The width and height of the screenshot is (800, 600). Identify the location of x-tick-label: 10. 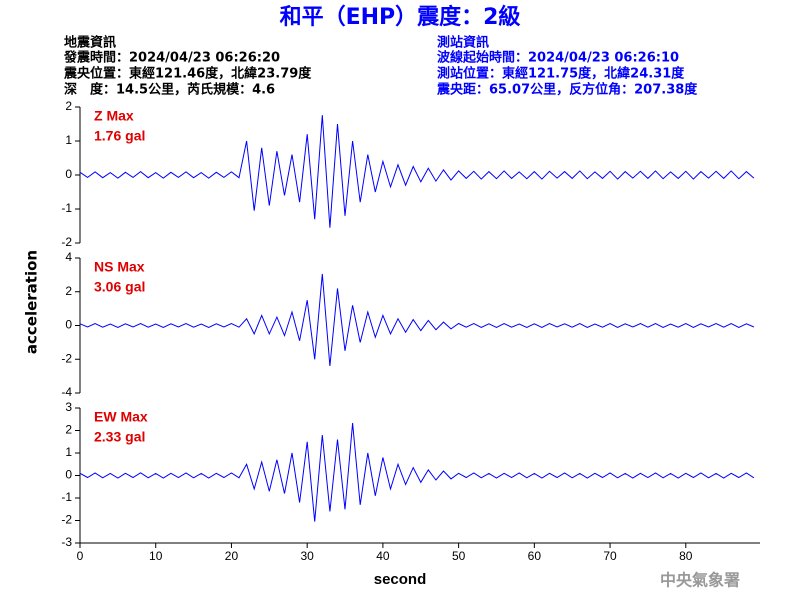
(156, 556).